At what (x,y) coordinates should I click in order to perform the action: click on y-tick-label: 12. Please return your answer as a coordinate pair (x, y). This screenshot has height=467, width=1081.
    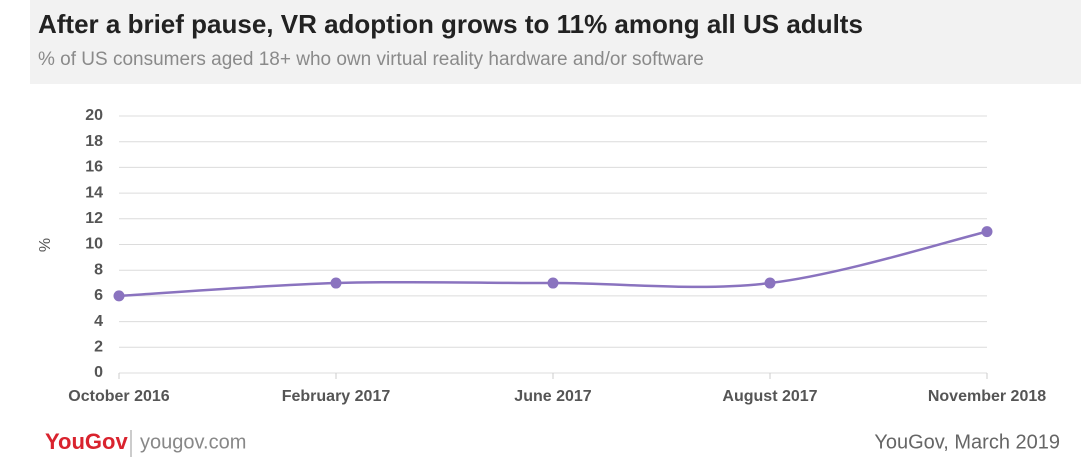
    Looking at the image, I should click on (94, 218).